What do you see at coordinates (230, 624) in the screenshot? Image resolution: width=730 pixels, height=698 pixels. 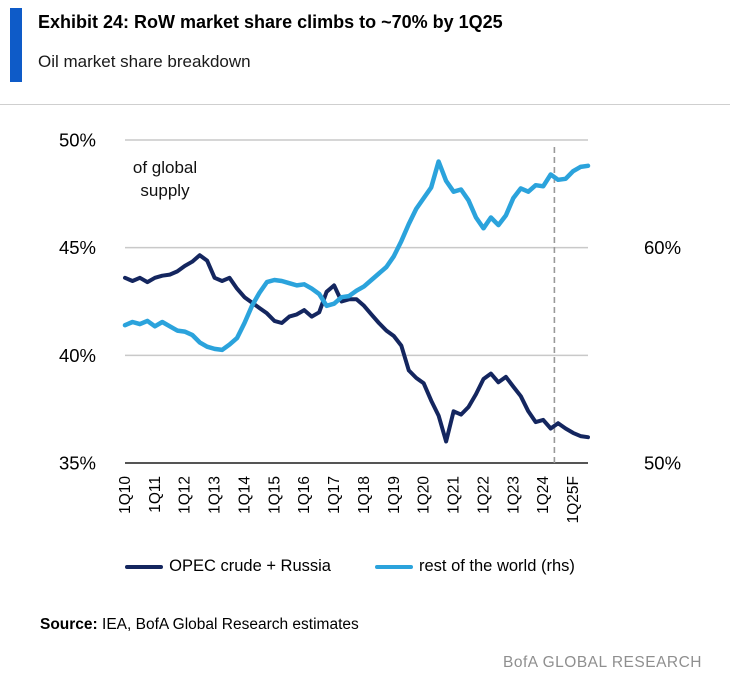 I see `source-text: IEA, BofA Global Research estimates` at bounding box center [230, 624].